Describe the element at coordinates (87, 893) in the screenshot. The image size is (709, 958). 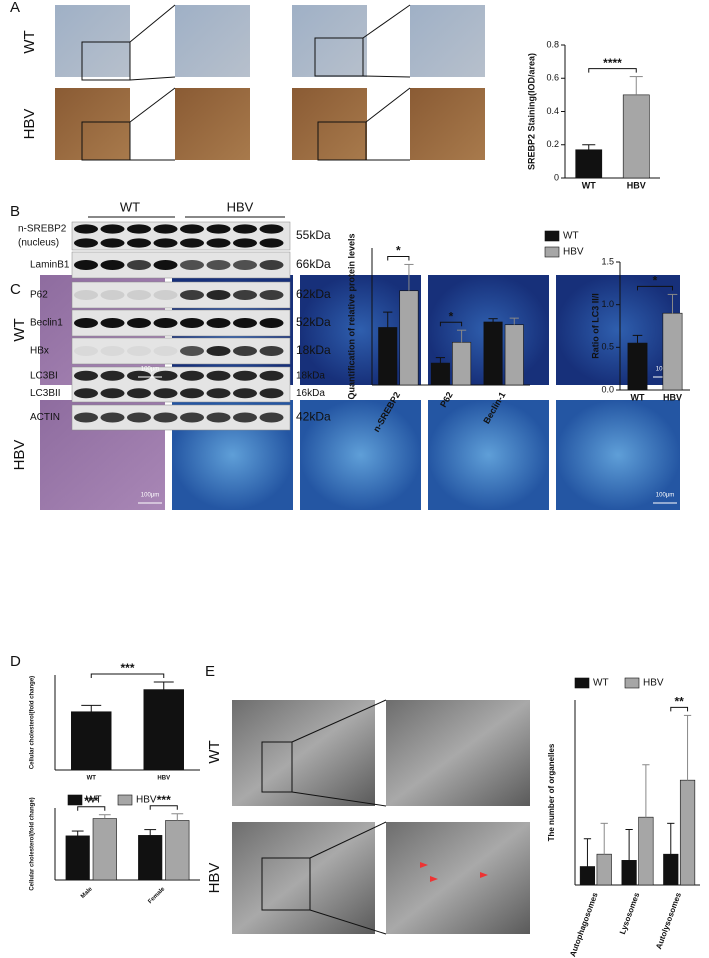
I see `x-tick-label: Male` at that location.